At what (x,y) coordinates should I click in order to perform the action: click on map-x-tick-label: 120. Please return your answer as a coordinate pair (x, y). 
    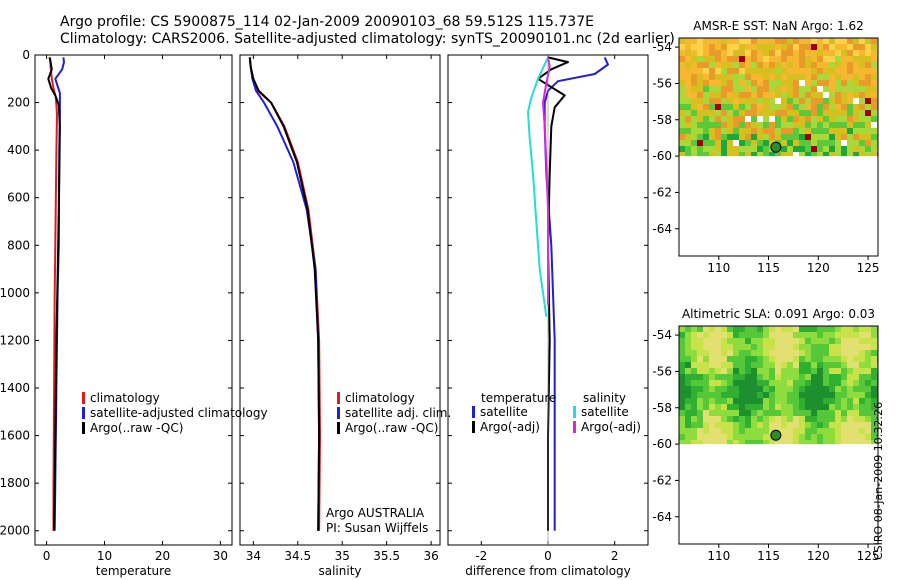
    Looking at the image, I should click on (818, 556).